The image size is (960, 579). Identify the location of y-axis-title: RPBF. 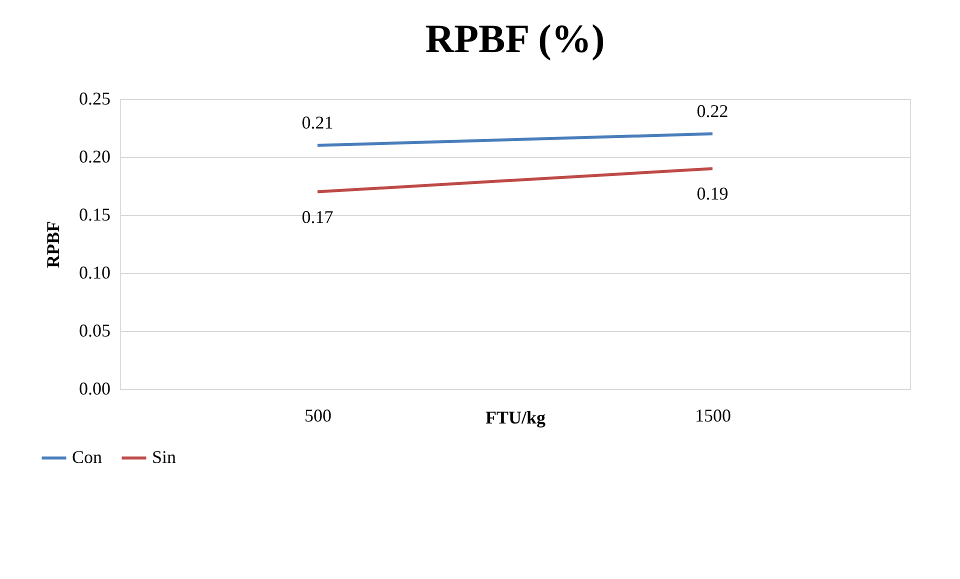
(53, 244).